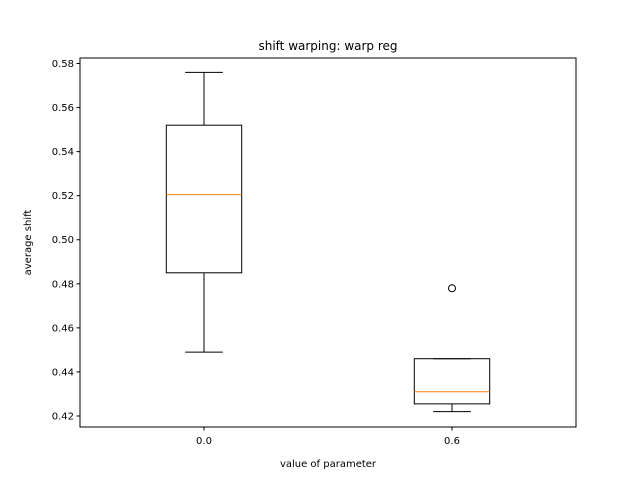  Describe the element at coordinates (327, 46) in the screenshot. I see `chart-title: shift warping: warp reg` at that location.